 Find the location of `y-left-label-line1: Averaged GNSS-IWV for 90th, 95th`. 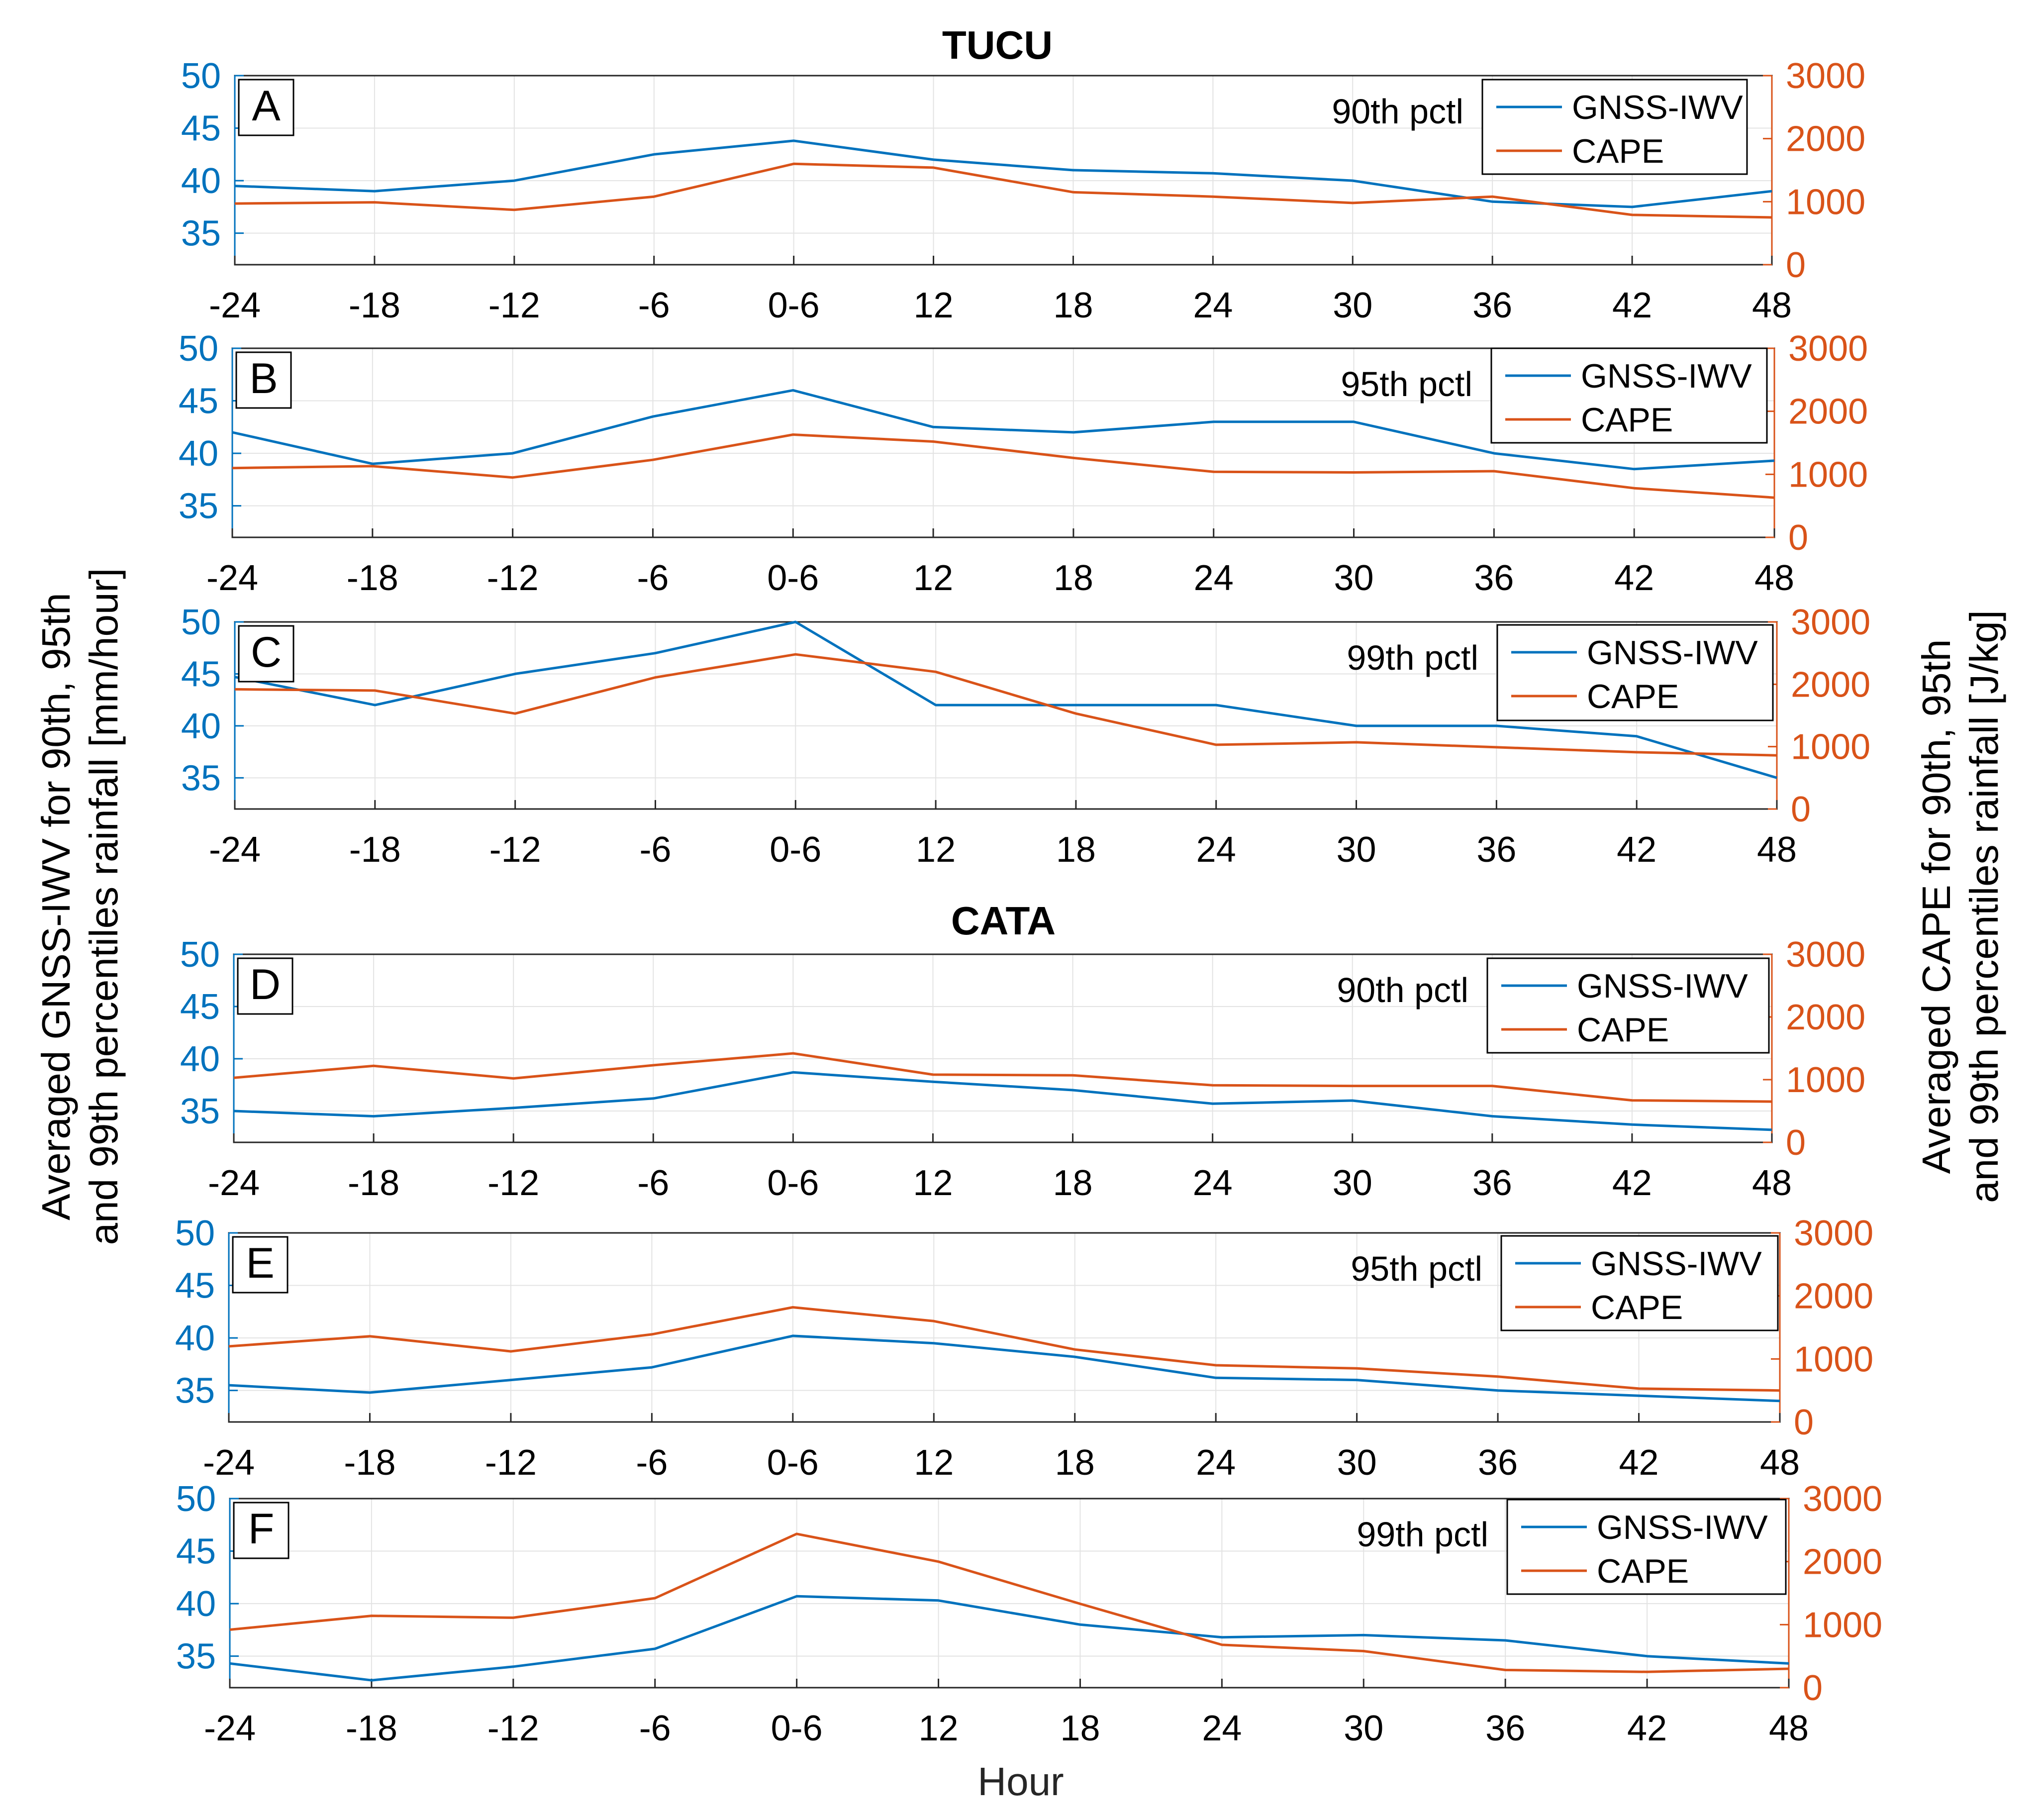

y-left-label-line1: Averaged GNSS-IWV for 90th, 95th is located at coordinates (56, 906).